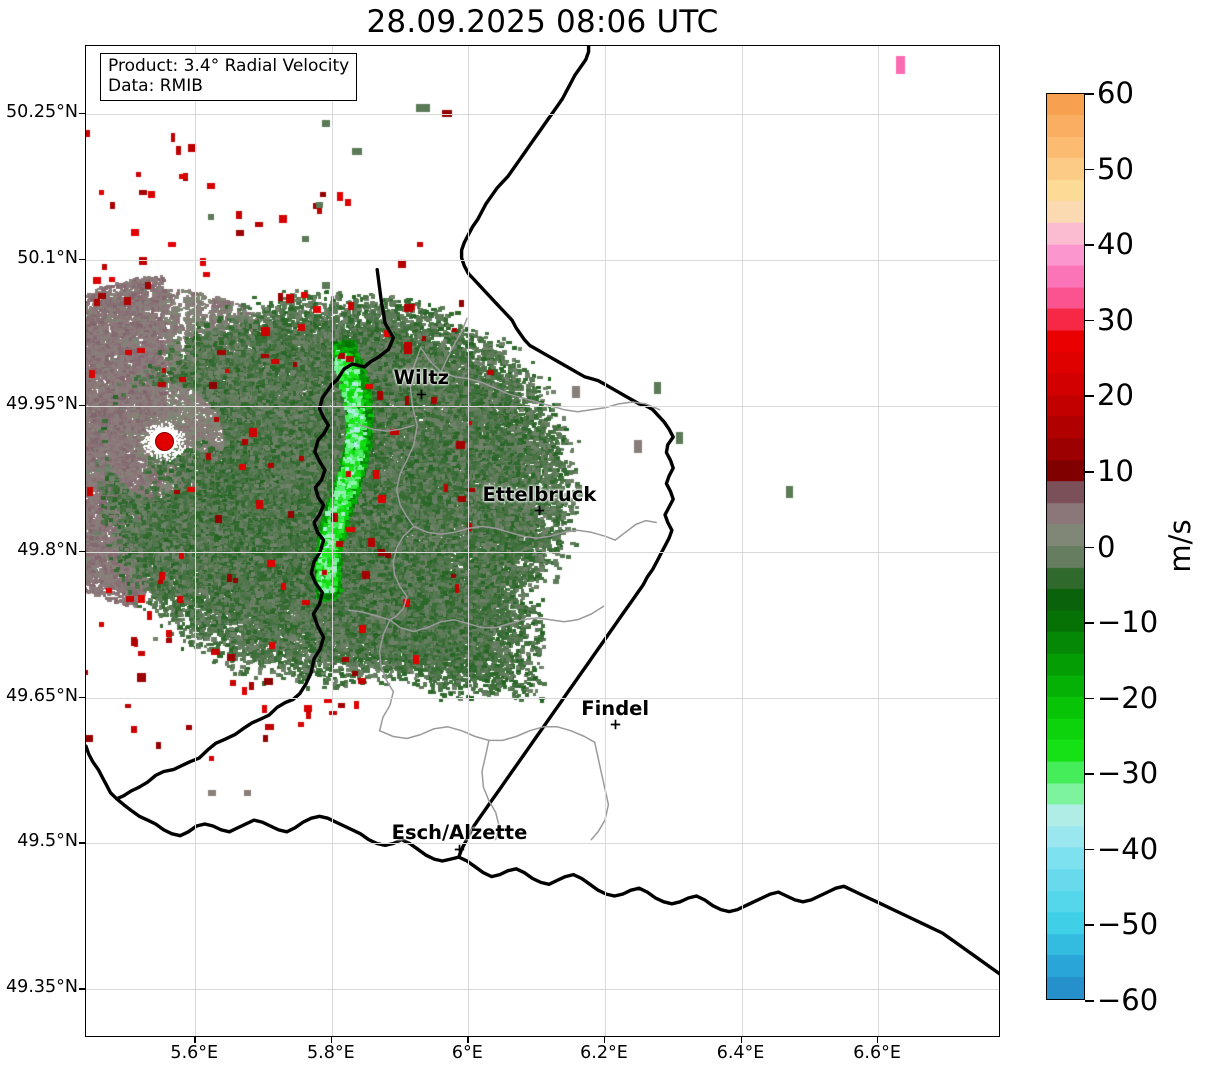 The image size is (1207, 1081). I want to click on colorbar-gradient, so click(1065, 546).